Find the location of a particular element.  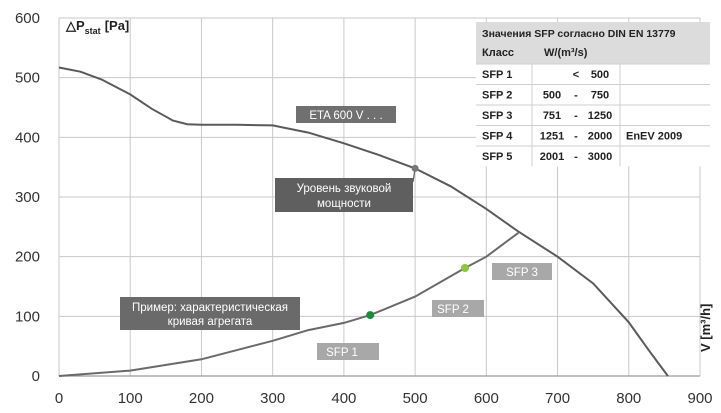

example-tag is located at coordinates (210, 313).